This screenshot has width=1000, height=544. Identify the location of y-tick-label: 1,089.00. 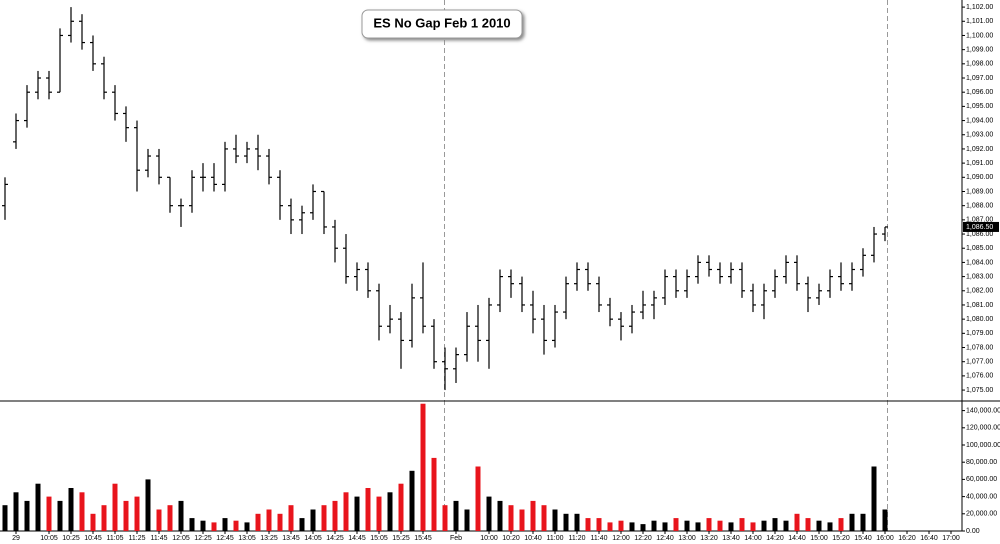
(979, 191).